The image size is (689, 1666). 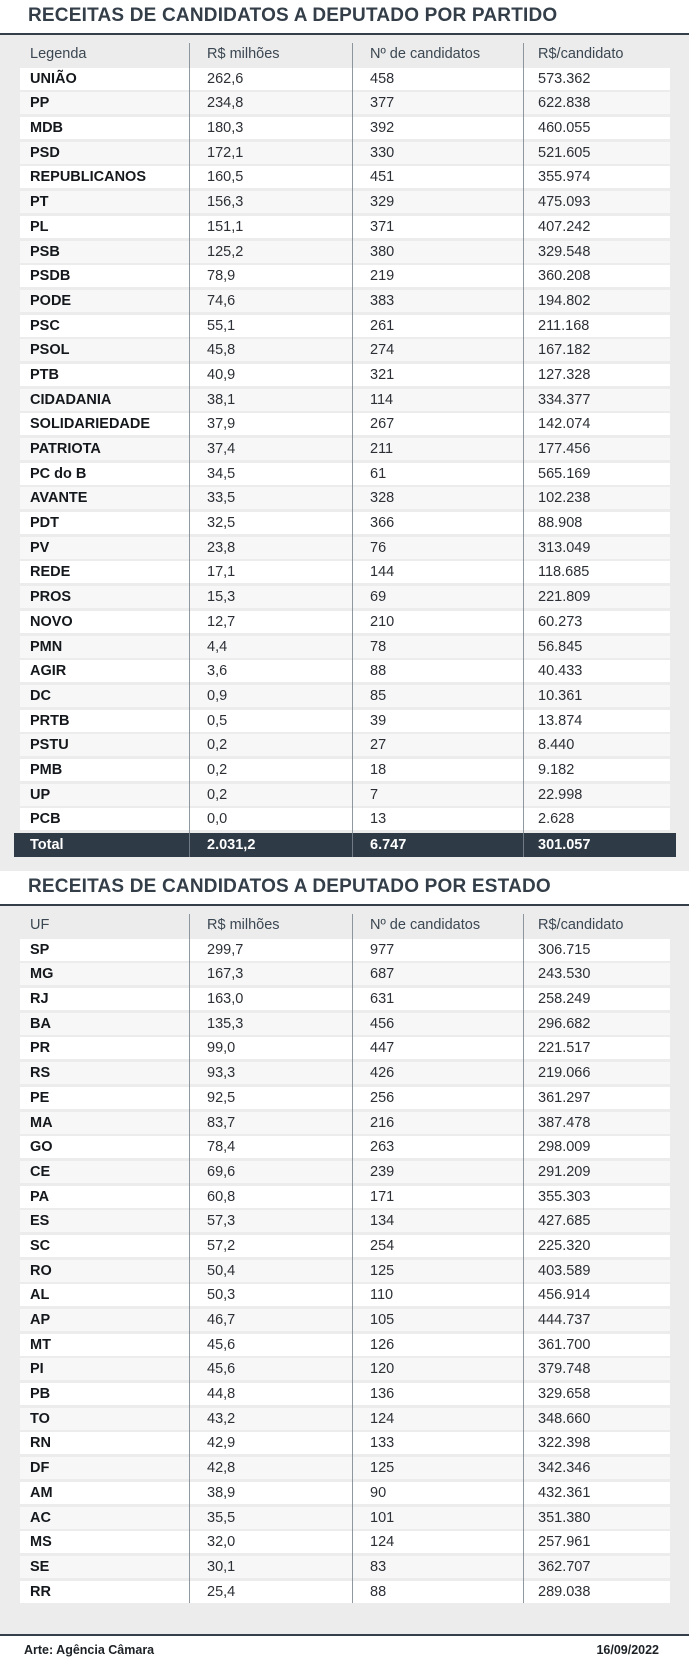 What do you see at coordinates (345, 177) in the screenshot?
I see `table-row: REPUBLICANOS 160,5 451 355.974` at bounding box center [345, 177].